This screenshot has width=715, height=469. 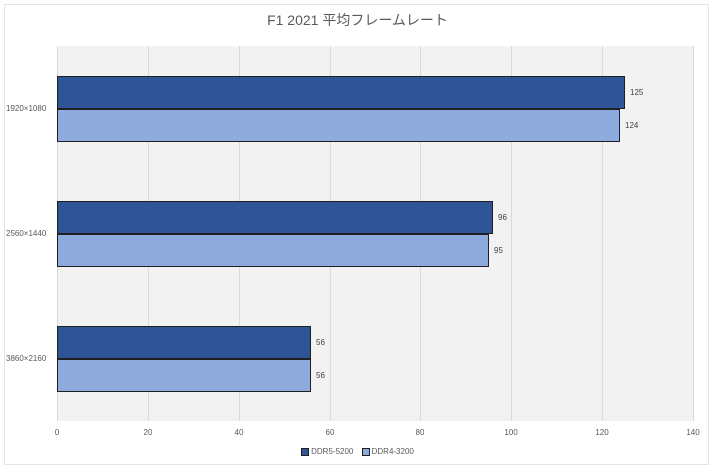 What do you see at coordinates (357, 20) in the screenshot?
I see `chart-title: F1 2021 平均フレームレート` at bounding box center [357, 20].